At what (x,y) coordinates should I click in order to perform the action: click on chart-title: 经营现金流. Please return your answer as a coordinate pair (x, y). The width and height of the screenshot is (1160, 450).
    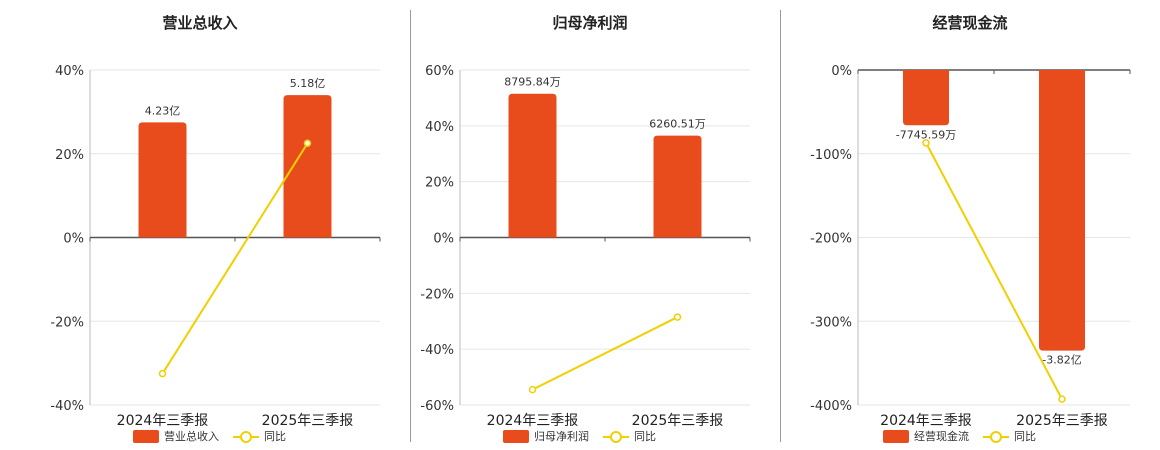
    Looking at the image, I should click on (970, 23).